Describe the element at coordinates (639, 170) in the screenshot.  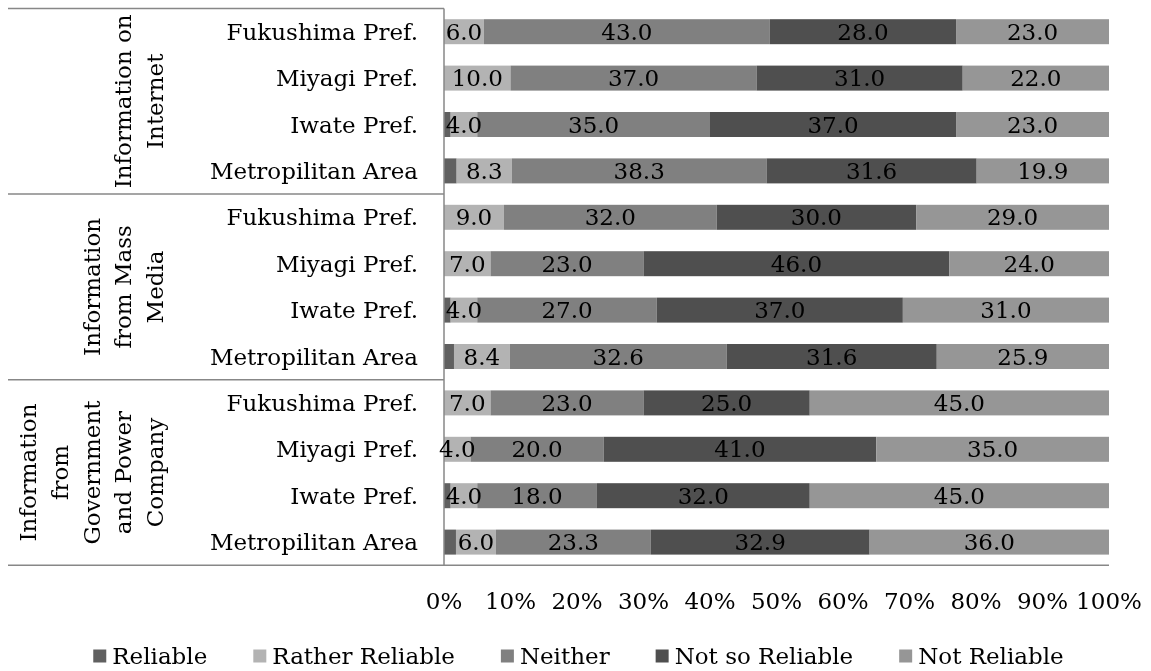
I see `data-label: 38.3` at that location.